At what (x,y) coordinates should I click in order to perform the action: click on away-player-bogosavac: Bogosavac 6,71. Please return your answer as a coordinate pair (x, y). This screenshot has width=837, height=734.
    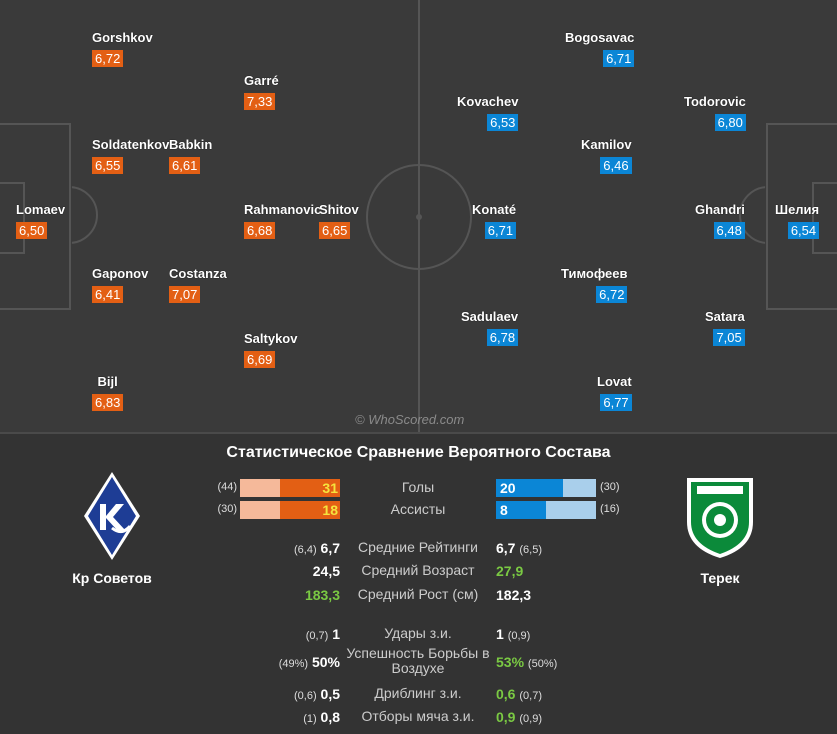
    Looking at the image, I should click on (600, 49).